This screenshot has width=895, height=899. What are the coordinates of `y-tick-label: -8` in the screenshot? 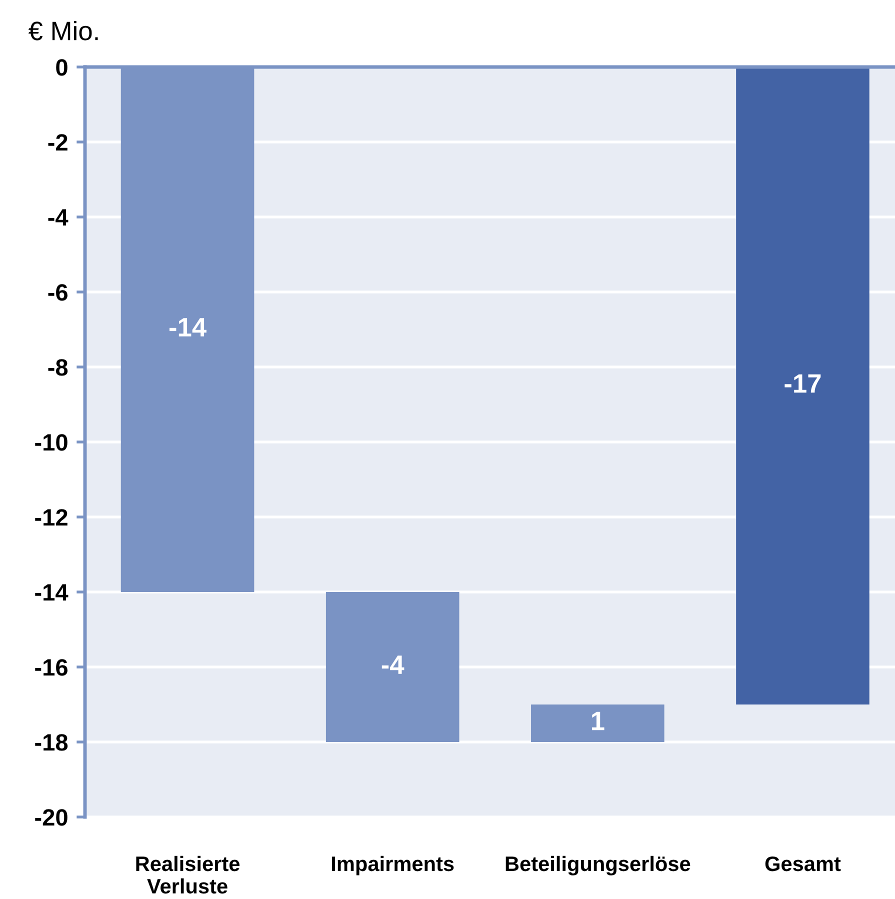 It's located at (58, 367).